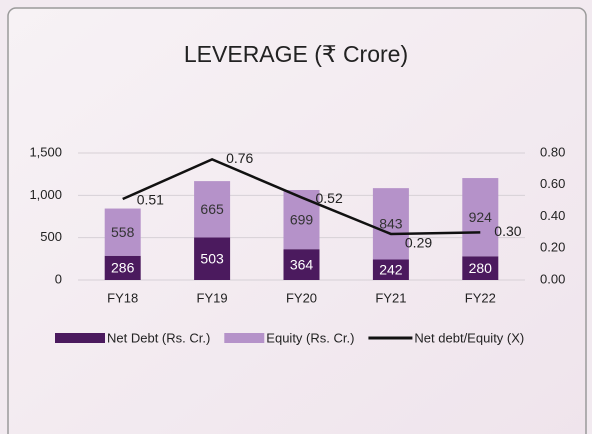 The height and width of the screenshot is (434, 592). Describe the element at coordinates (552, 278) in the screenshot. I see `y2-tick-label: 0.00` at that location.